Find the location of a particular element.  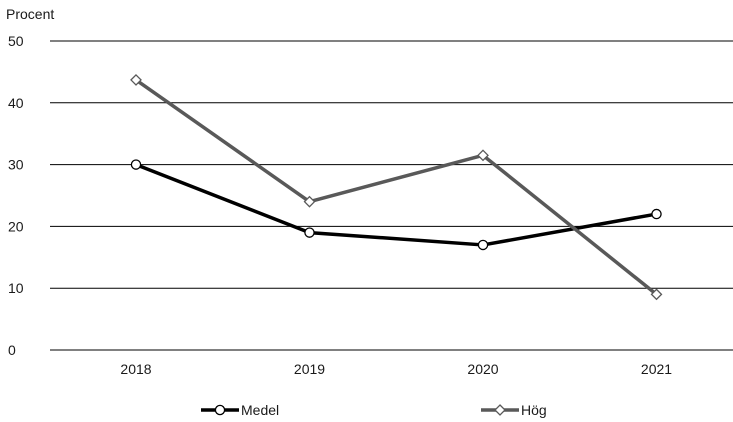

x-tick-label: 2018 is located at coordinates (135, 369).